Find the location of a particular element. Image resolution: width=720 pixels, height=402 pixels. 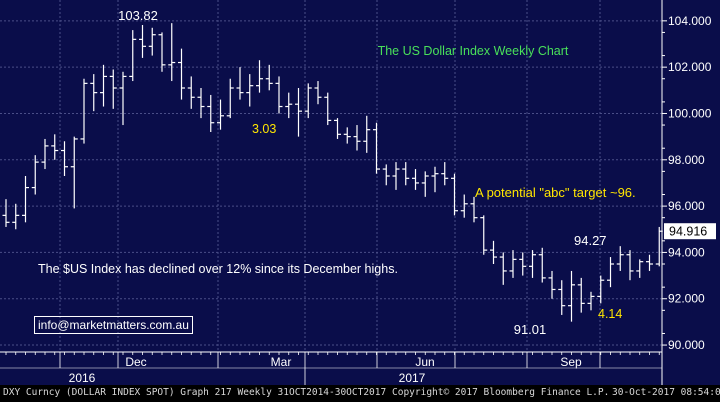

wave-c-label: 4.14 is located at coordinates (610, 314).